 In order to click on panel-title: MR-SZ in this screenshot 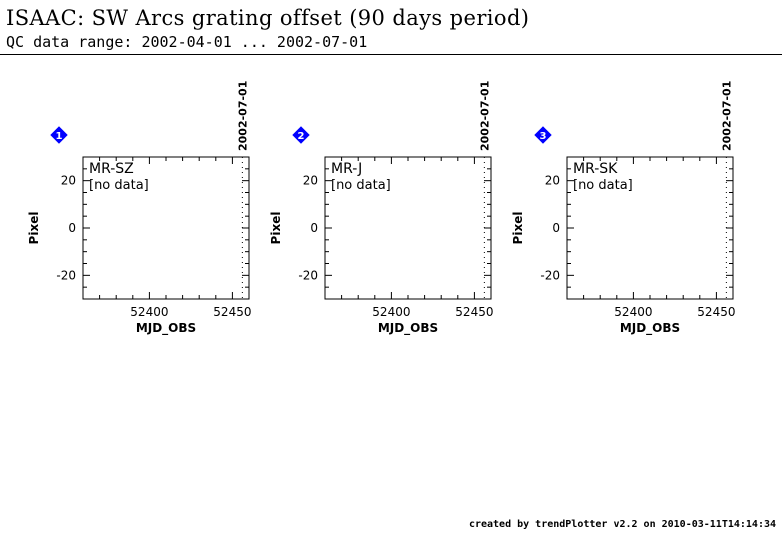, I will do `click(111, 169)`.